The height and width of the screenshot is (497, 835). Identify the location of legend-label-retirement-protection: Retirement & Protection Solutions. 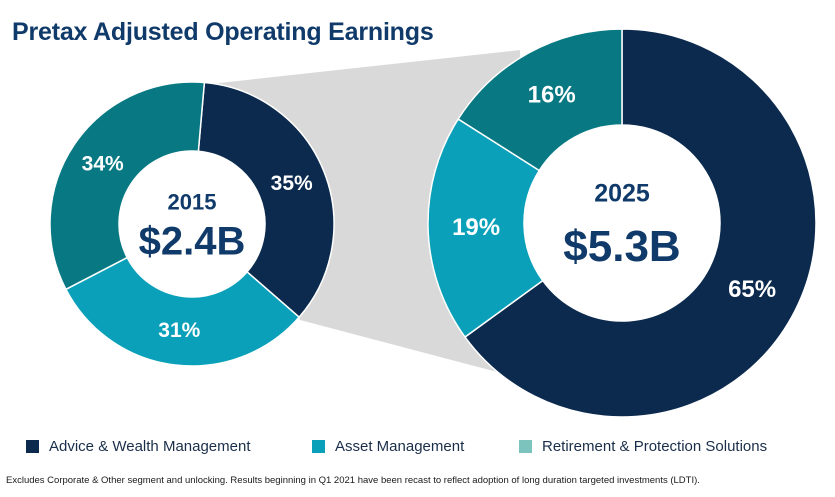
(655, 446).